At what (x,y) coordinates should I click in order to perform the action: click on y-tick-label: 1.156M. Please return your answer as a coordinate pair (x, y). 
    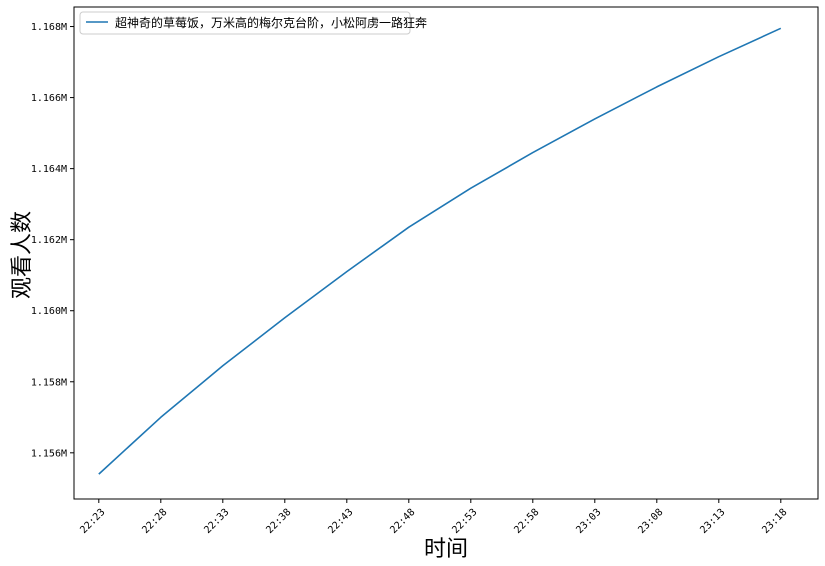
    Looking at the image, I should click on (49, 453).